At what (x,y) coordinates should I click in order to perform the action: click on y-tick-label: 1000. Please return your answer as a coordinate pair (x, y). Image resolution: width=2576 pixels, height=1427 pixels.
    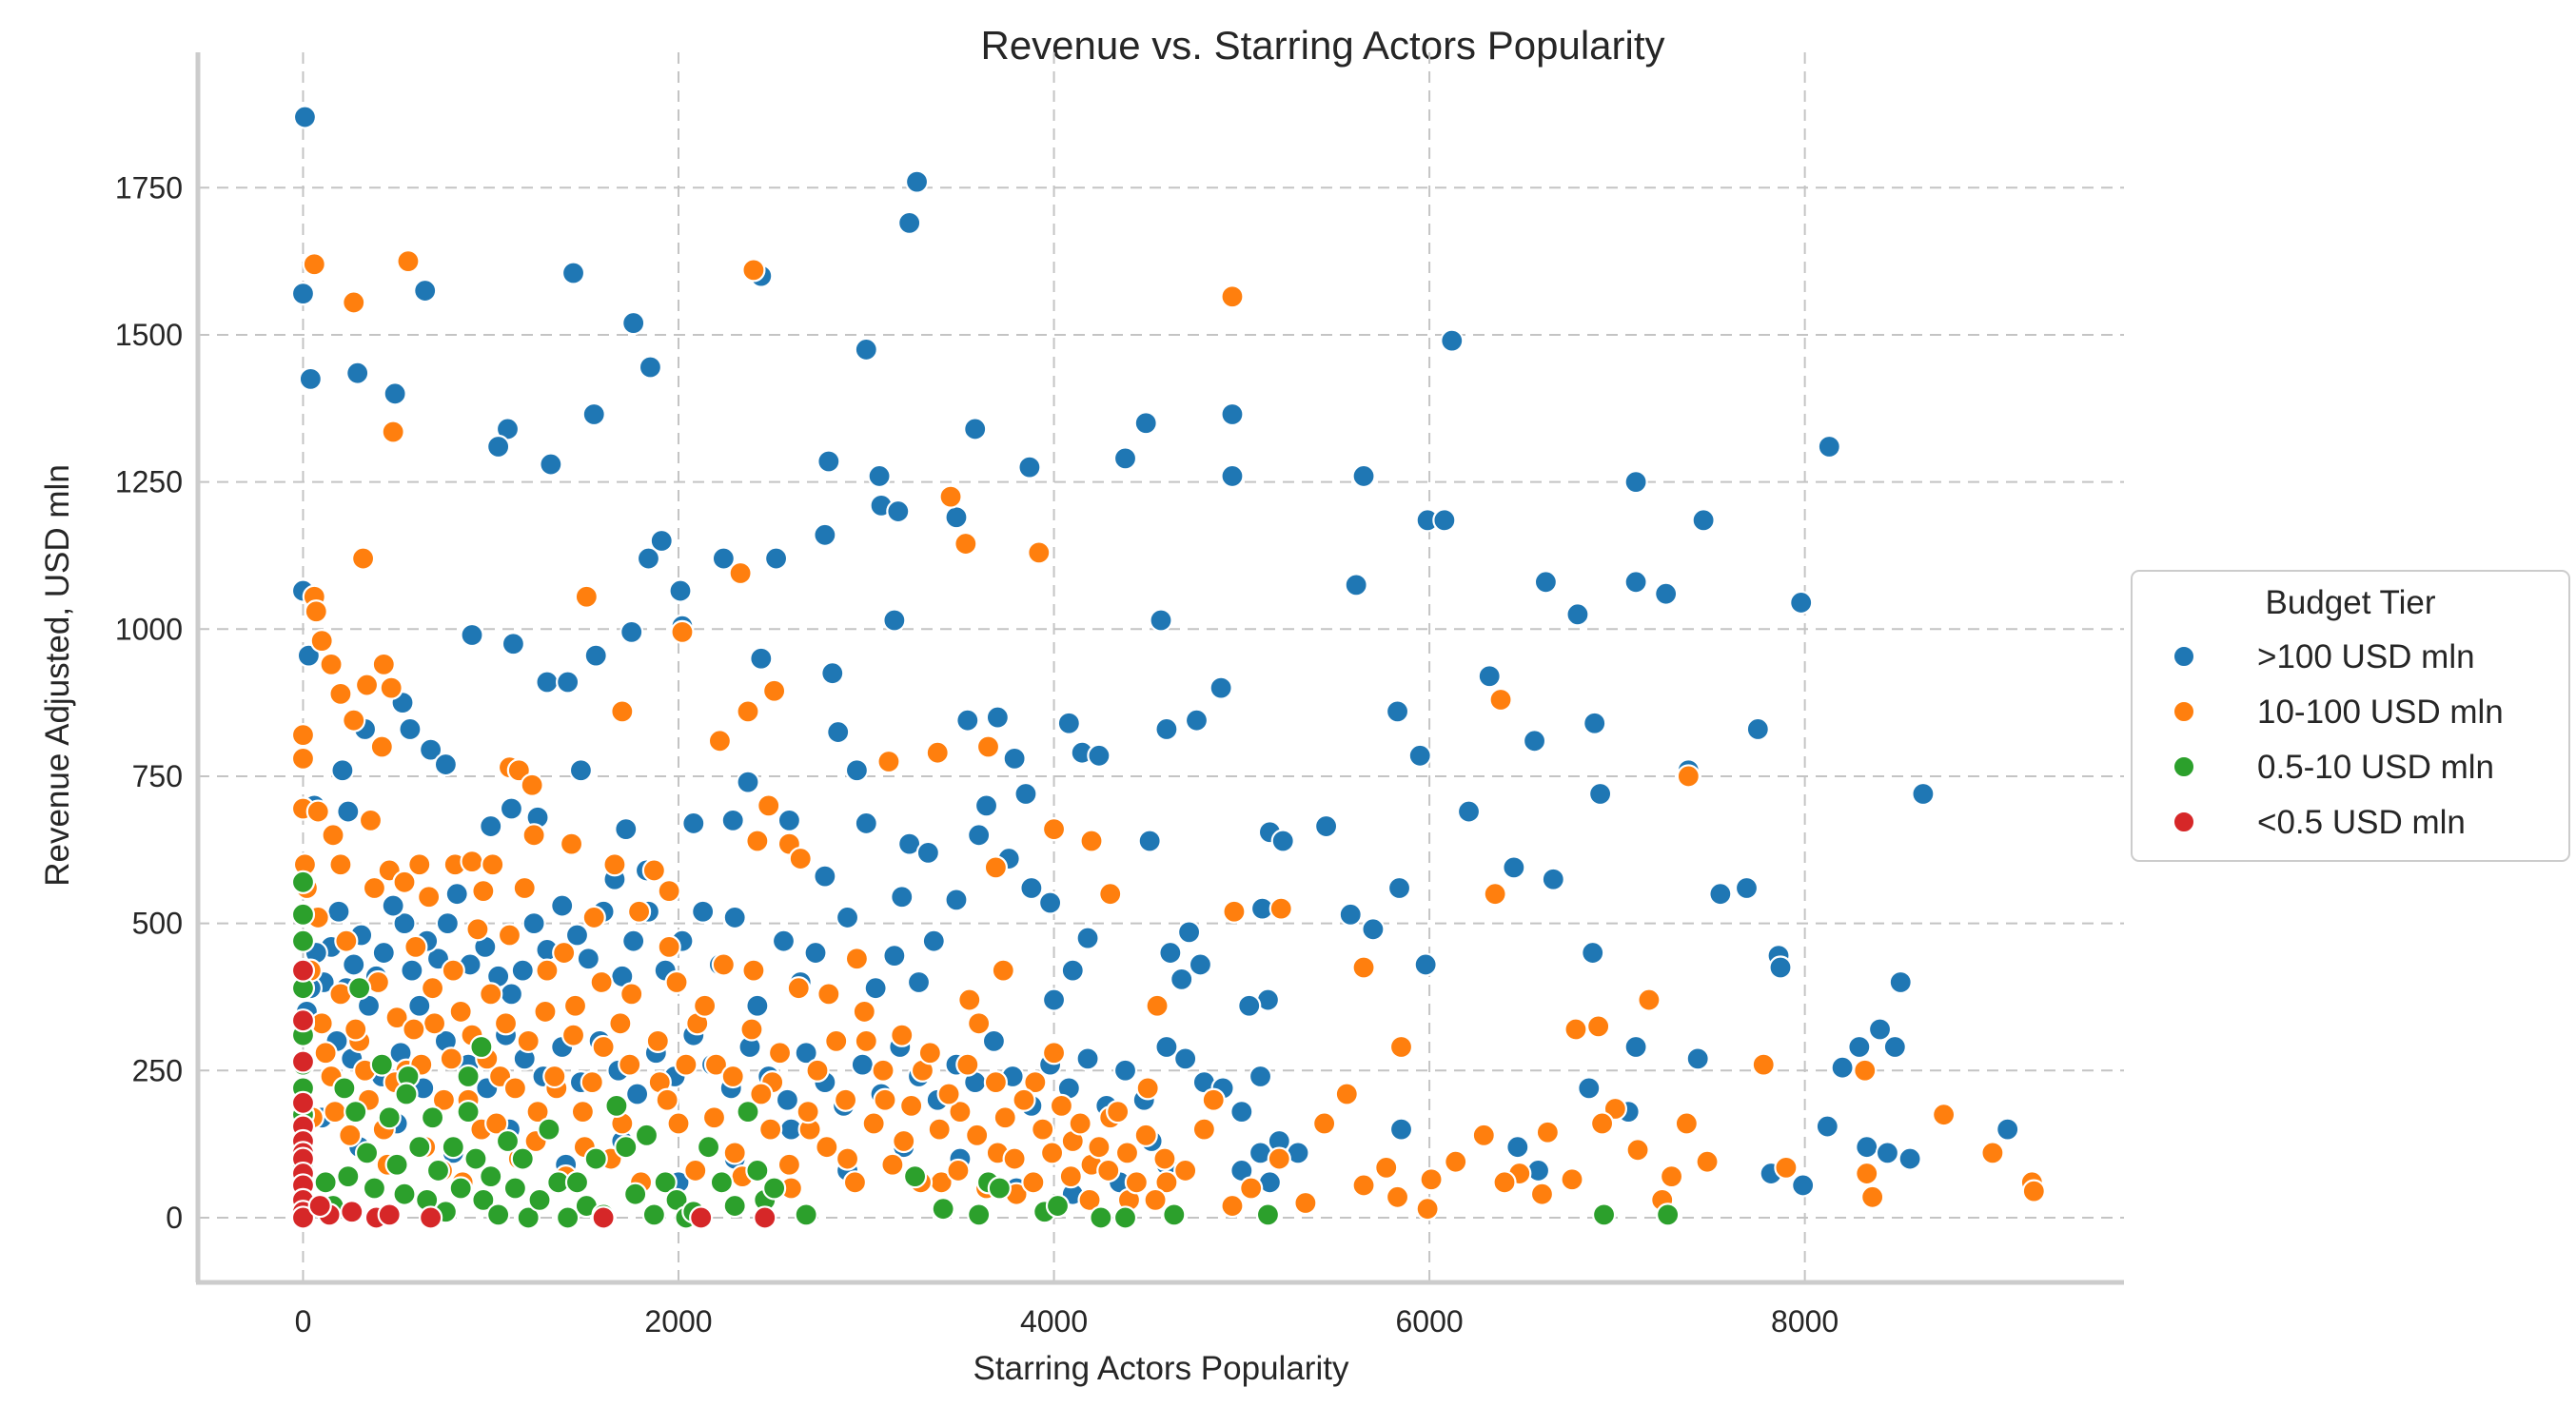
    Looking at the image, I should click on (149, 629).